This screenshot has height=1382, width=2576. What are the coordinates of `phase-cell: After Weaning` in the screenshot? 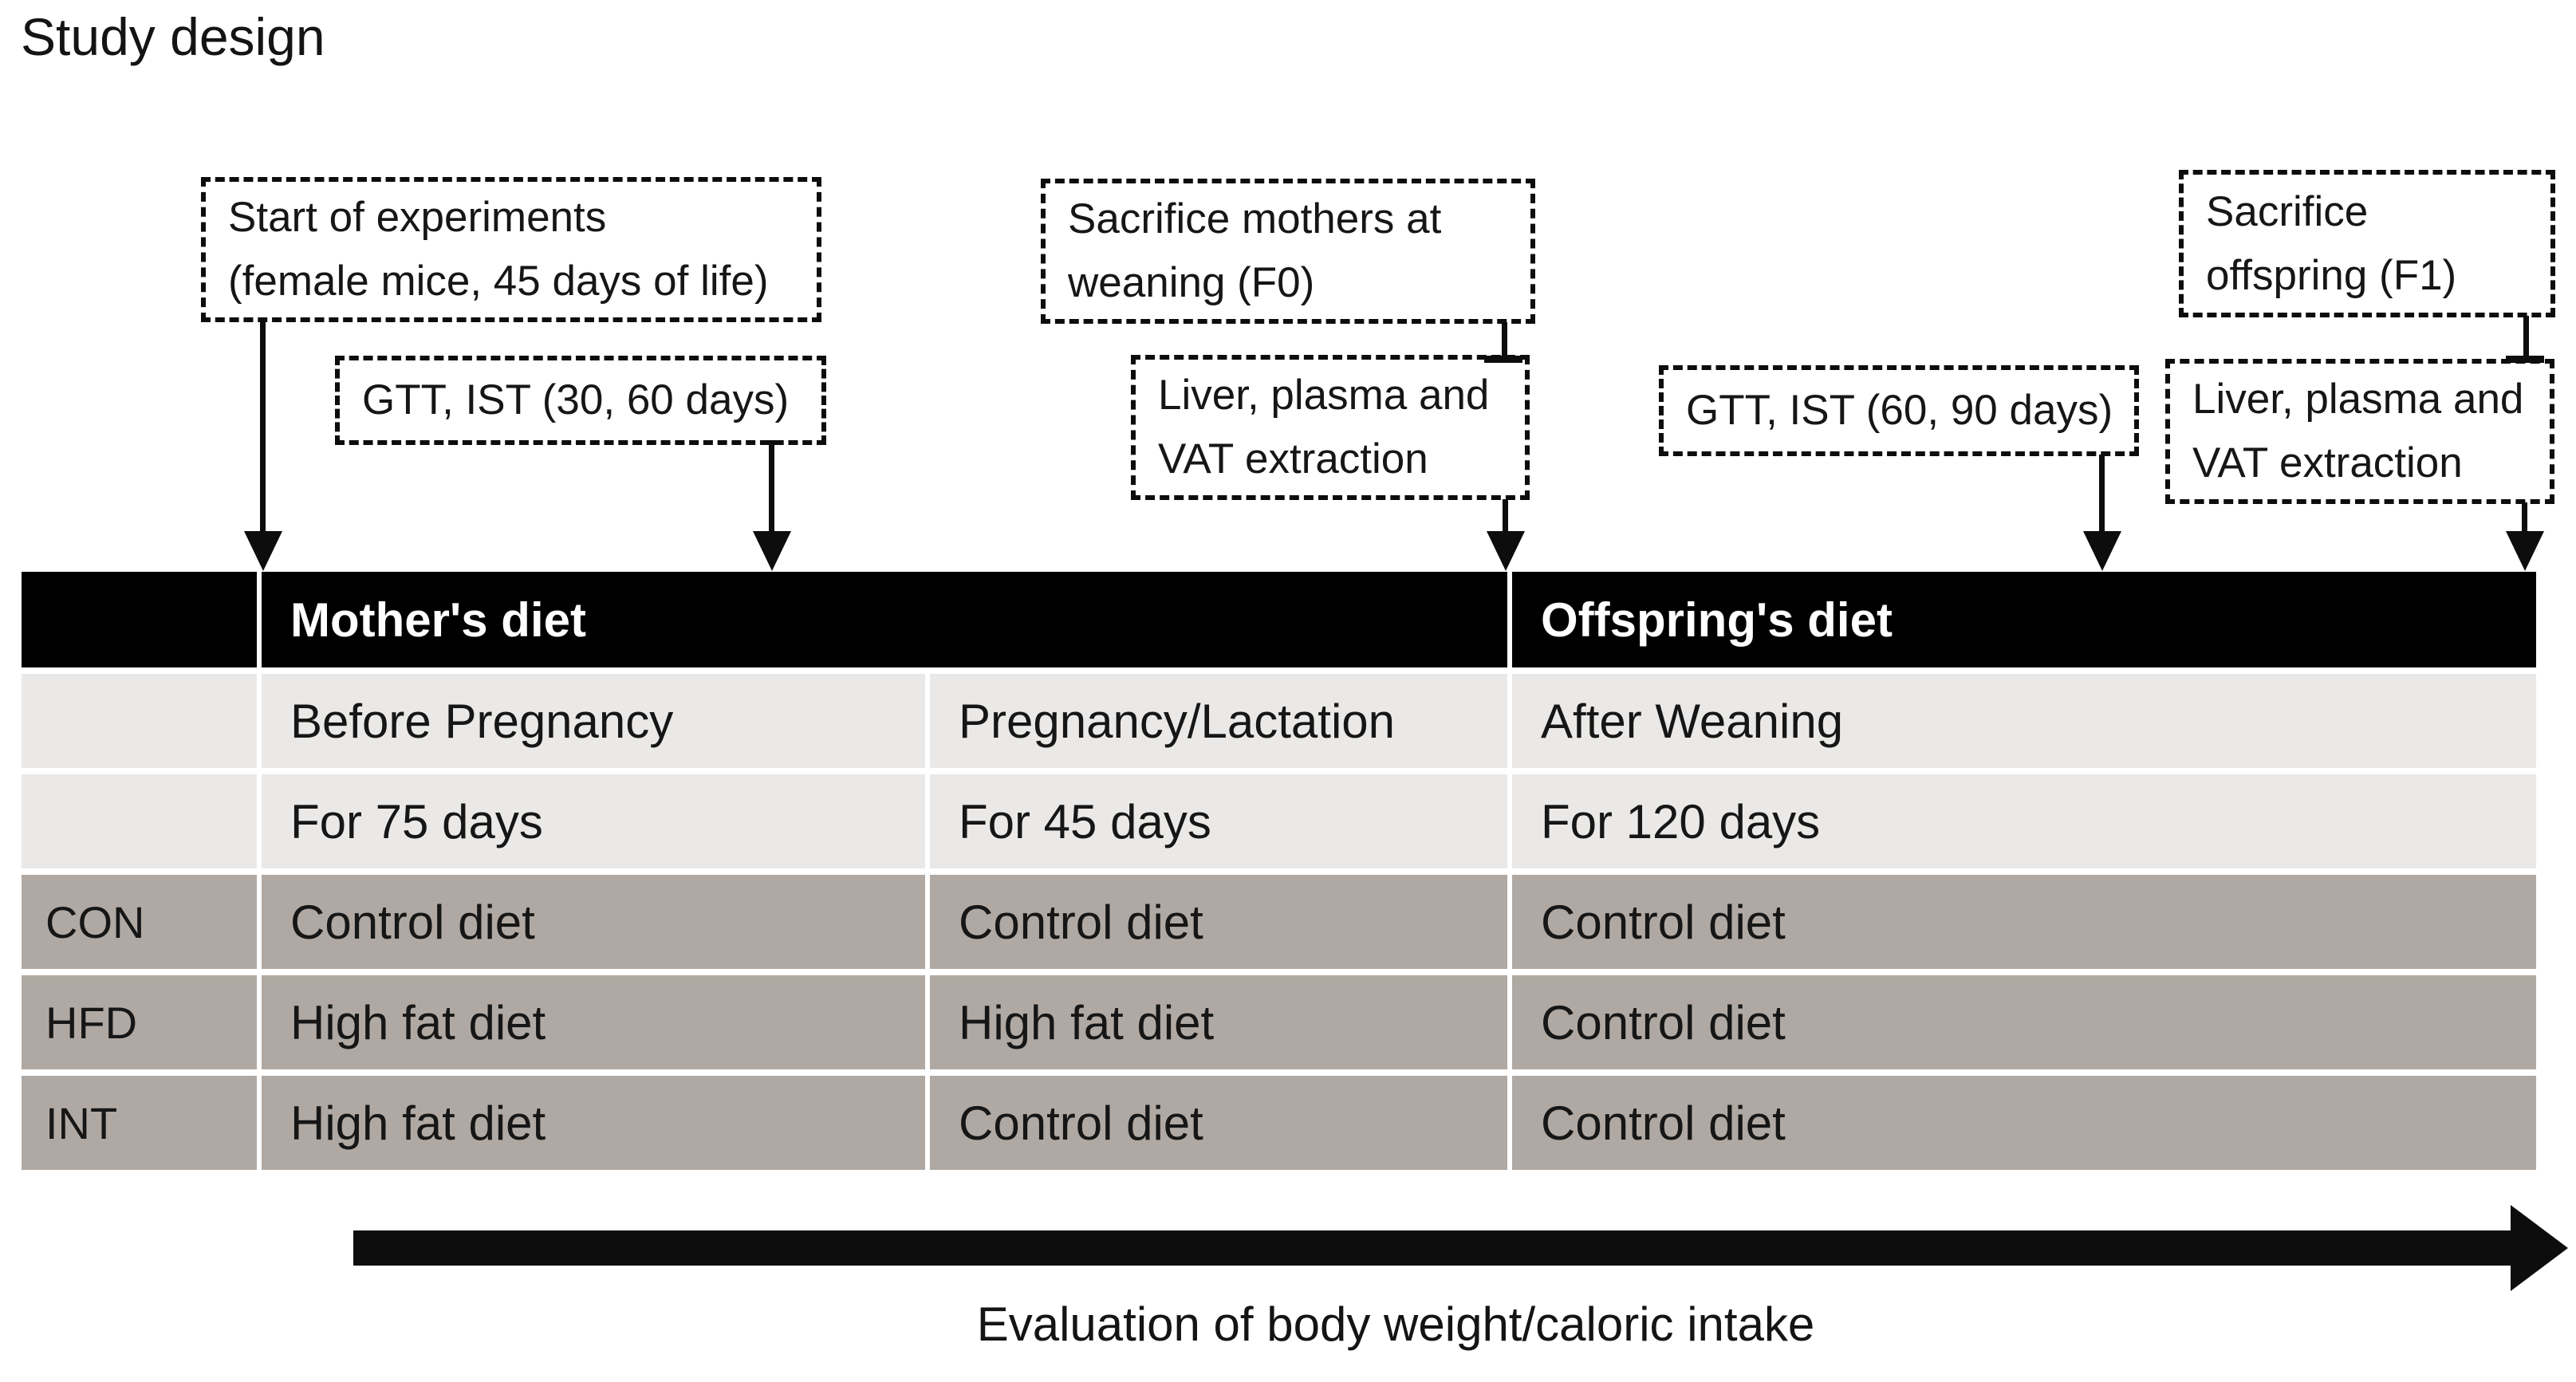 It's located at (2024, 721).